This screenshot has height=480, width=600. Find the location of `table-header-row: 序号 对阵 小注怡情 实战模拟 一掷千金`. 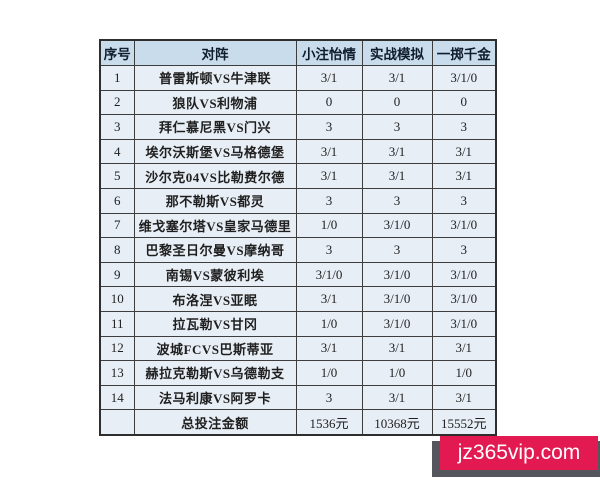

table-header-row: 序号 对阵 小注怡情 实战模拟 一掷千金 is located at coordinates (298, 52).